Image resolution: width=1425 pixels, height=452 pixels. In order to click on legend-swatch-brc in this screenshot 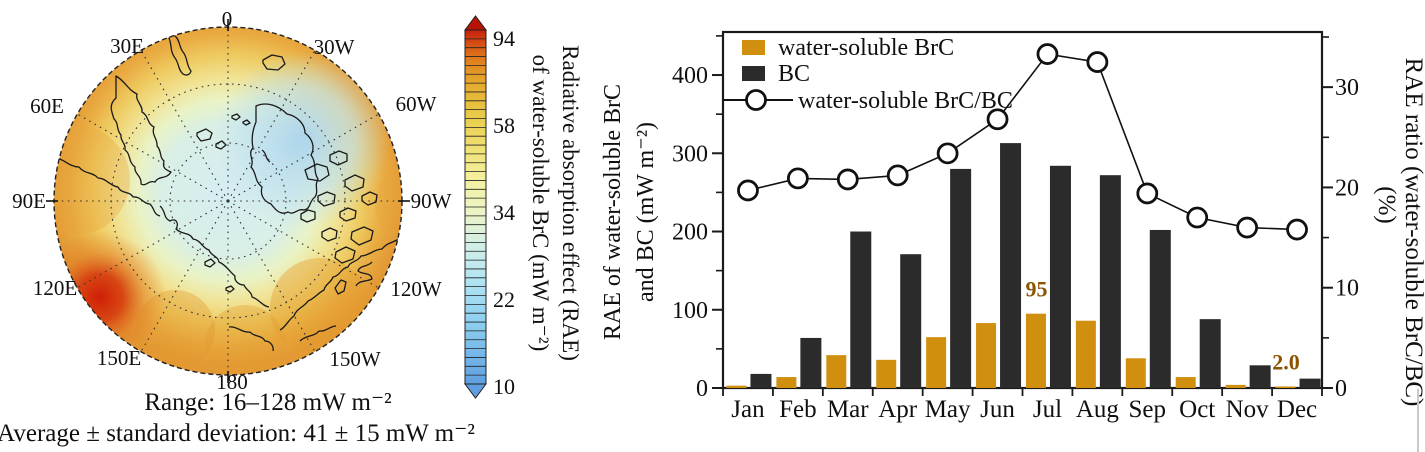, I will do `click(753, 47)`.